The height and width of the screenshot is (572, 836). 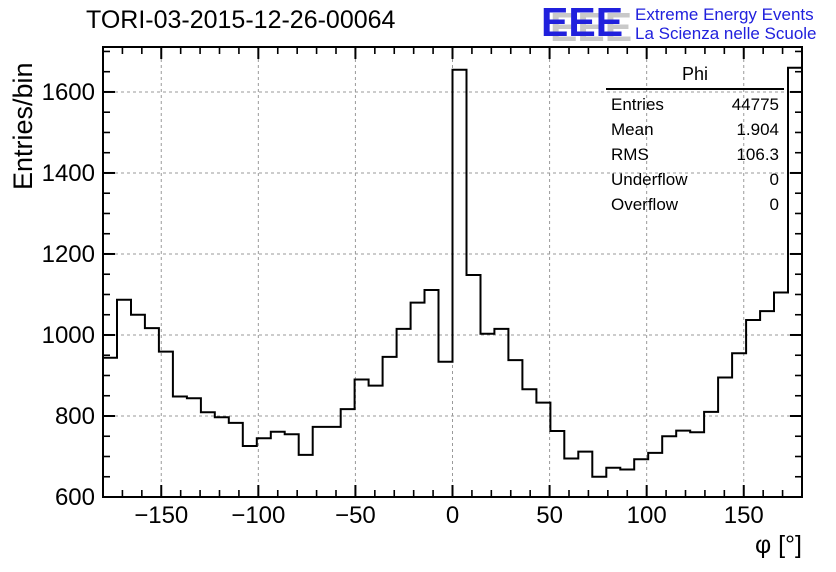 I want to click on stats-row-entries: Entries 44775, so click(x=695, y=104).